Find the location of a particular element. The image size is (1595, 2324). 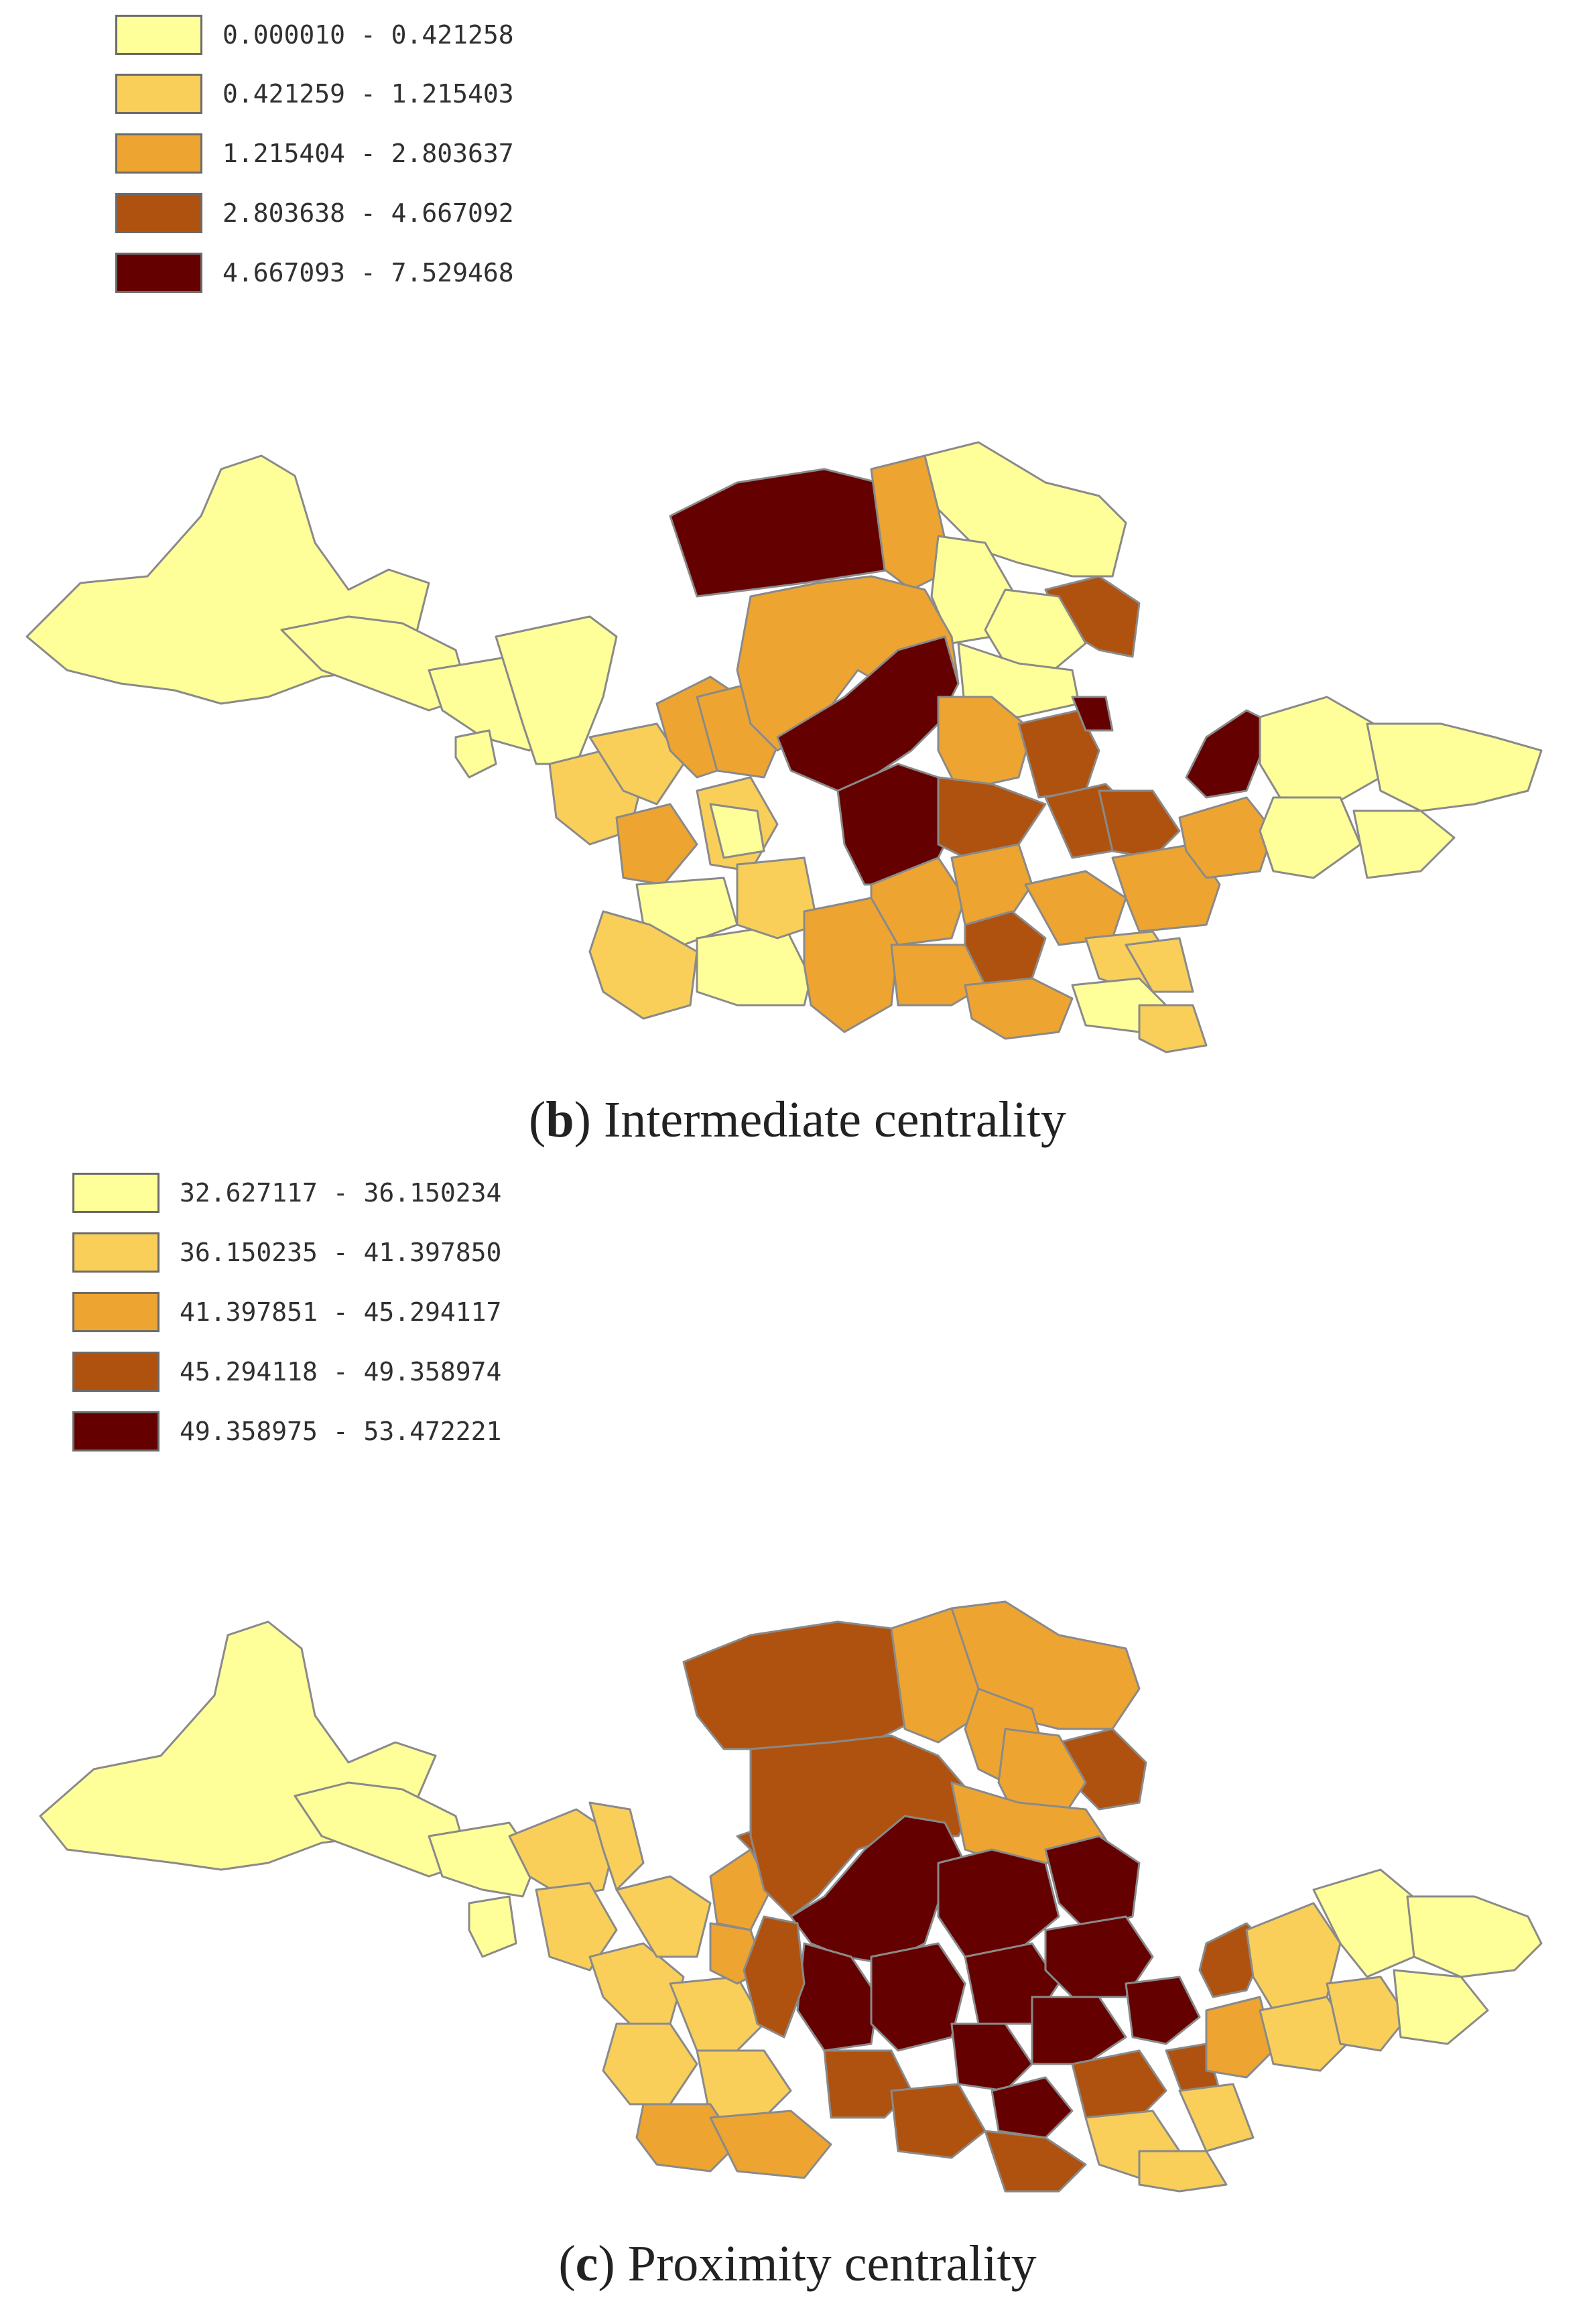

legend-range-label: 0.421259 - 1.215403 is located at coordinates (368, 94).